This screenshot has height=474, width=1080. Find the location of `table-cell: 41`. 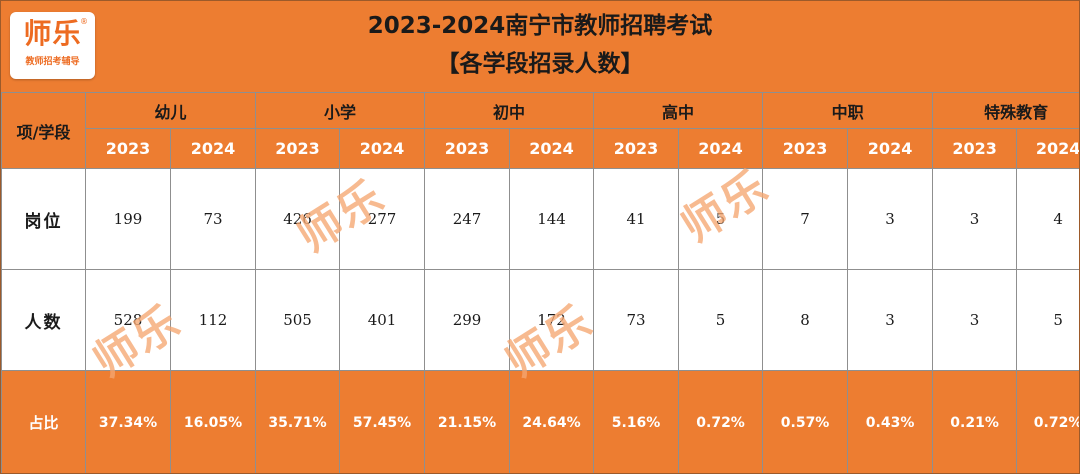

table-cell: 41 is located at coordinates (636, 219).